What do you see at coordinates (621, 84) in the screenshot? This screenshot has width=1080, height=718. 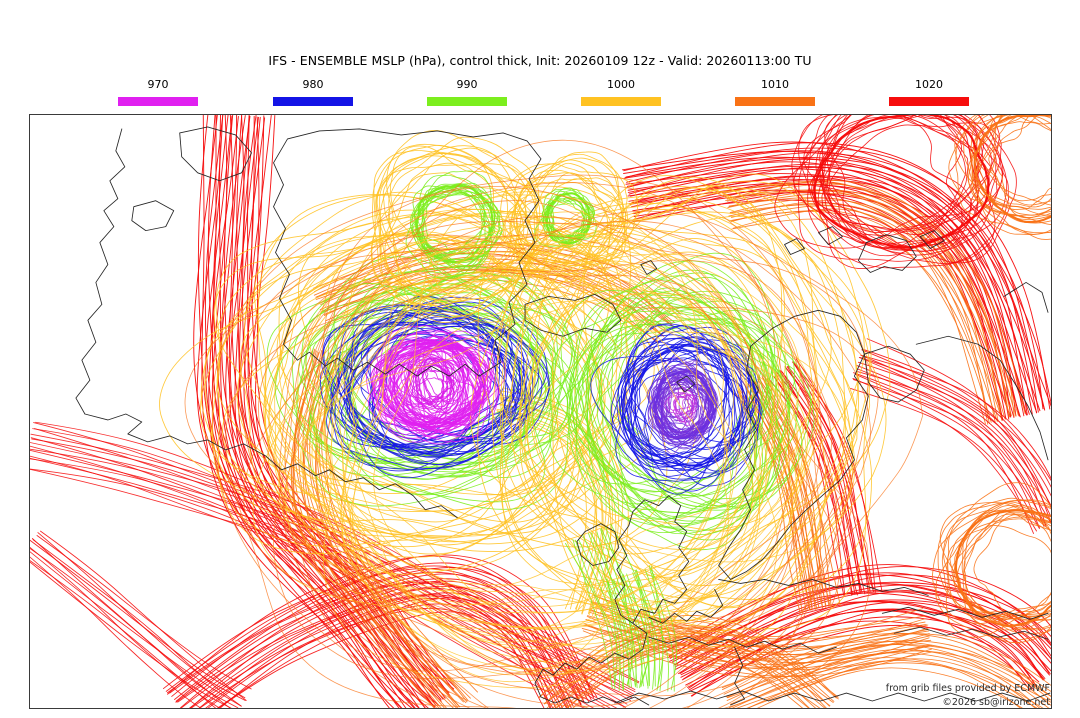 I see `legend-label-1000: 1000` at bounding box center [621, 84].